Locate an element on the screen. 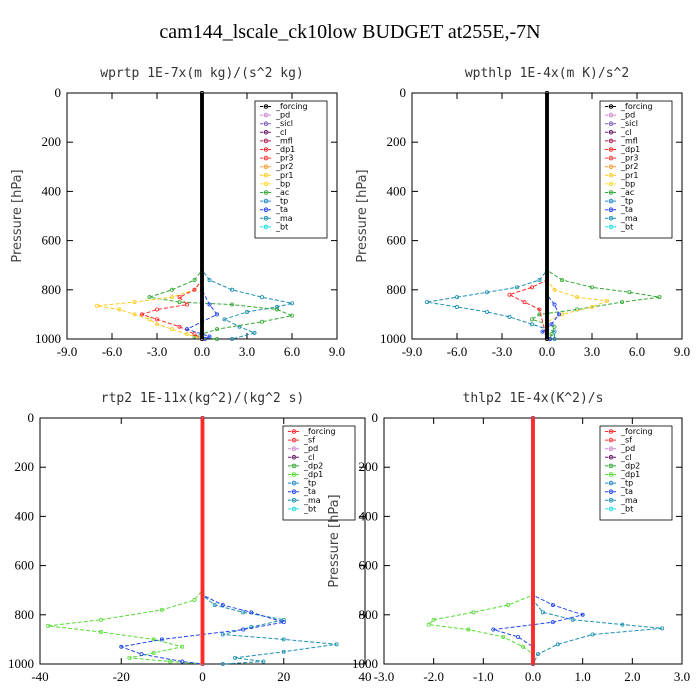 This screenshot has height=700, width=700. x-tick-label: 0.0 is located at coordinates (202, 351).